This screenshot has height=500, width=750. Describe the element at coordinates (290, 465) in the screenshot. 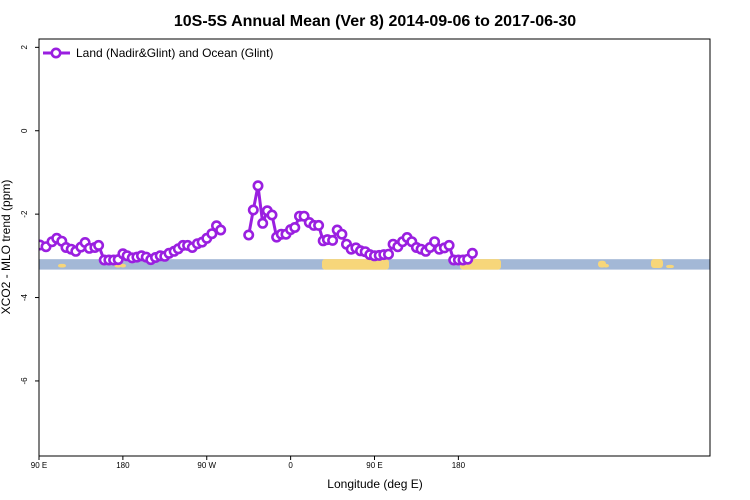

I see `x-tick-label: 0` at that location.